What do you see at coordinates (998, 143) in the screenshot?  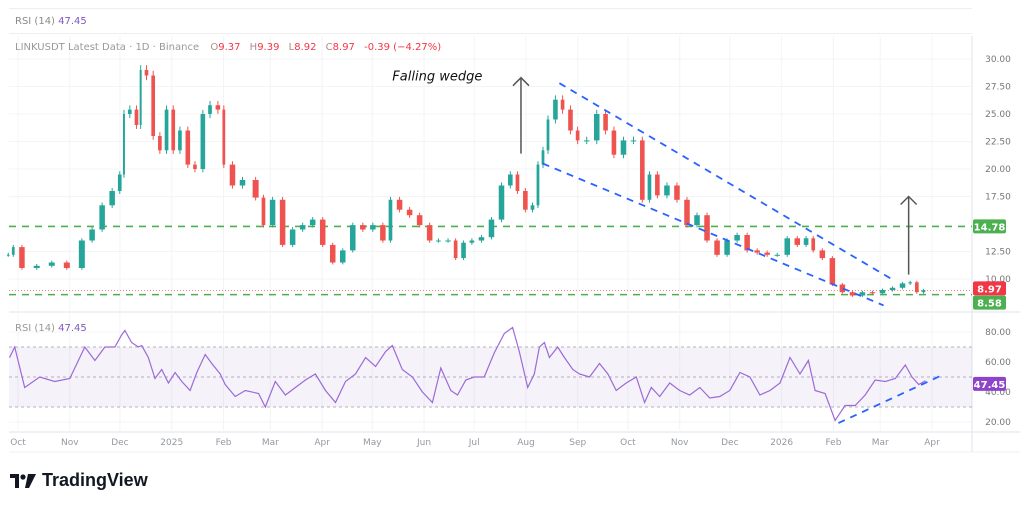 I see `price-axis-label: 22.50` at bounding box center [998, 143].